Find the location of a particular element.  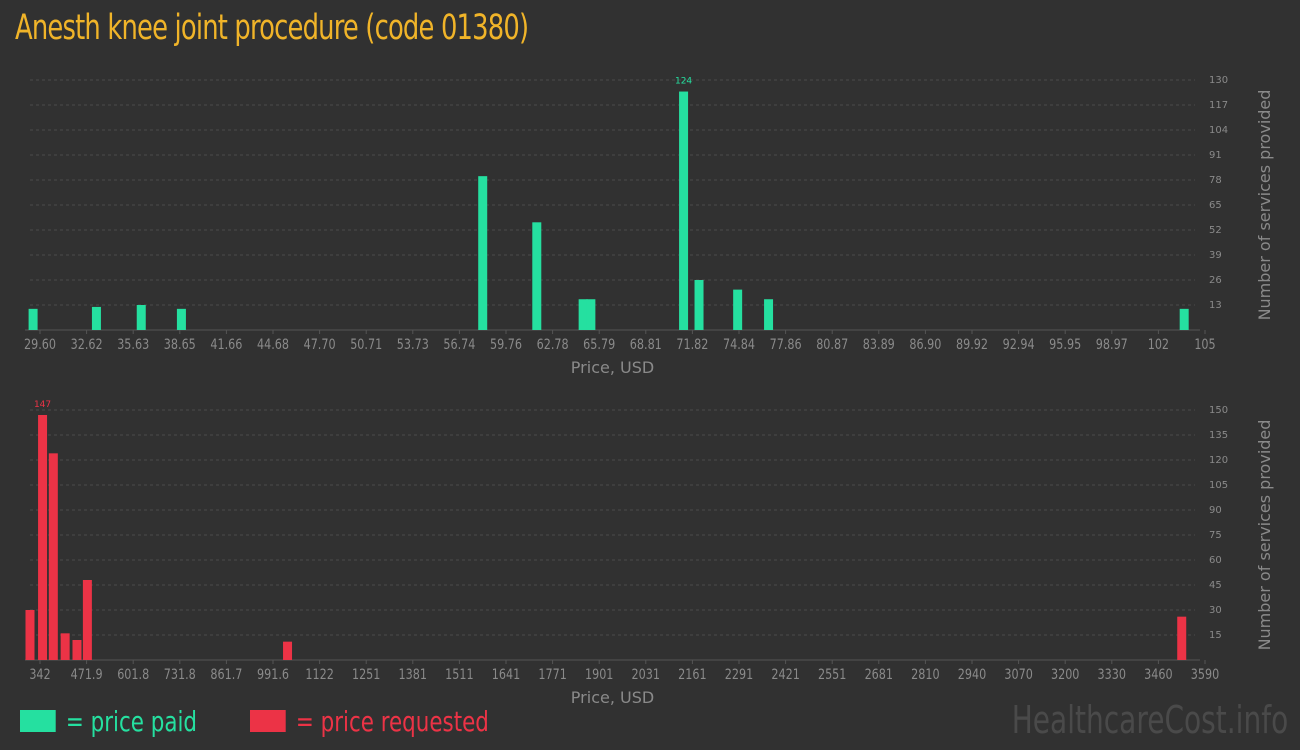

requested-x-tick-label: 2421 is located at coordinates (785, 674).